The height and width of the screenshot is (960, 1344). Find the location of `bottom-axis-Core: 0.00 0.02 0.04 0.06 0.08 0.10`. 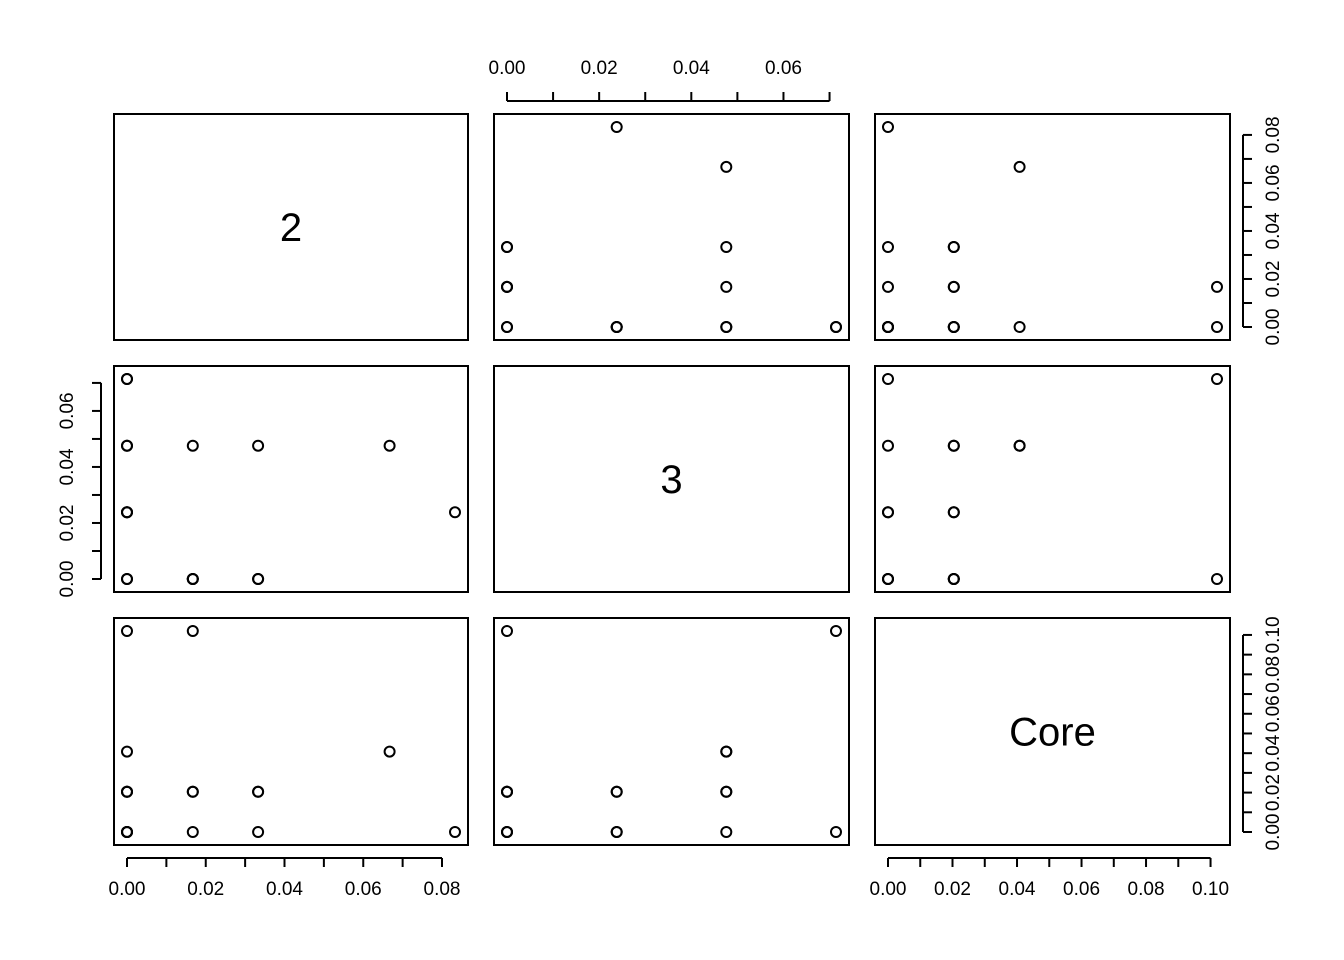

bottom-axis-Core: 0.00 0.02 0.04 0.06 0.08 0.10 is located at coordinates (1049, 878).